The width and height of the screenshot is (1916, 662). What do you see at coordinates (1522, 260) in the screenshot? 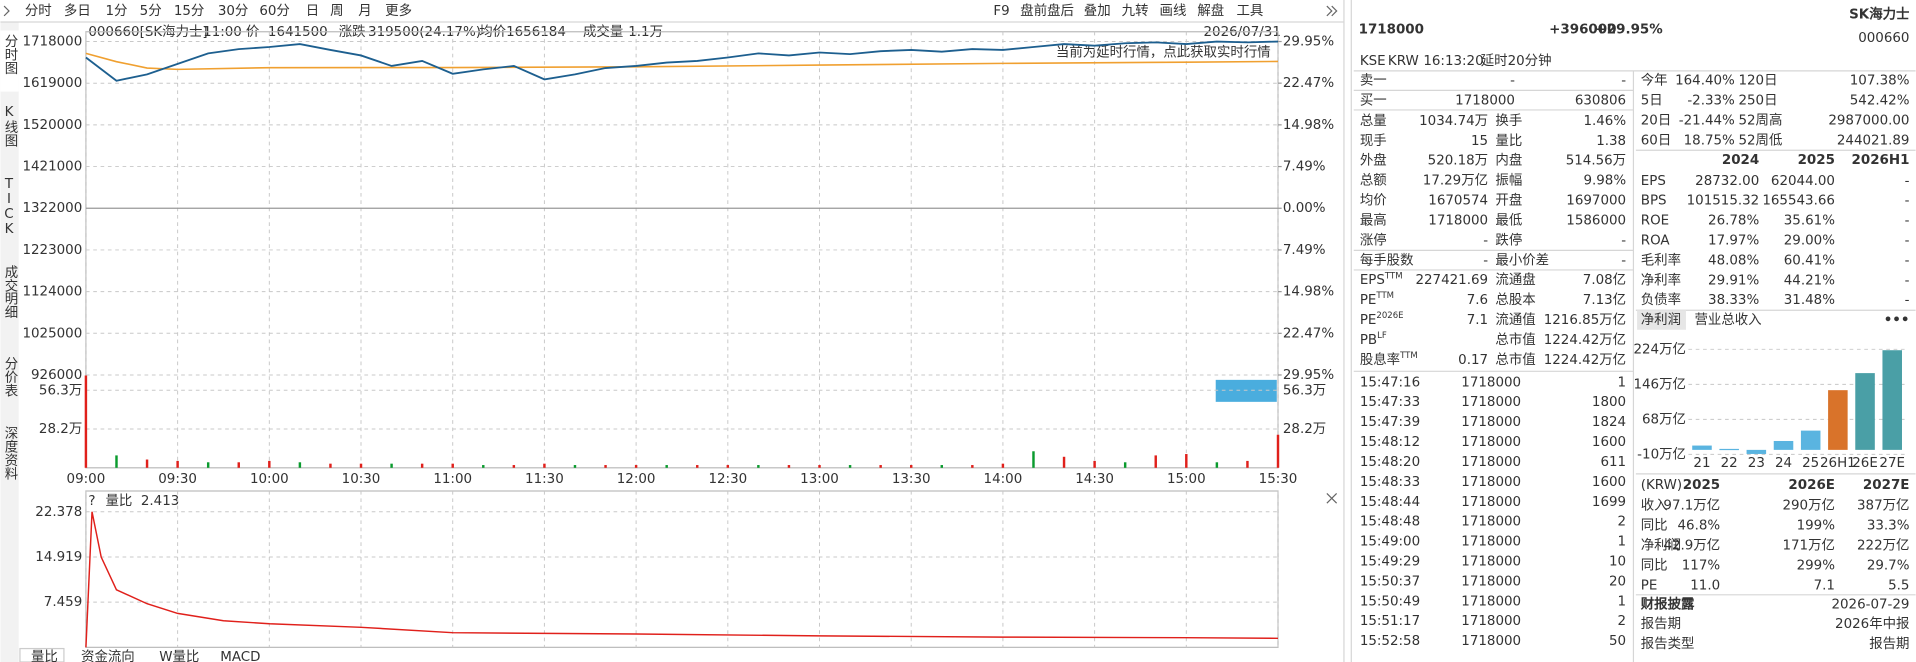
I see `stat-label: 最小价差` at bounding box center [1522, 260].